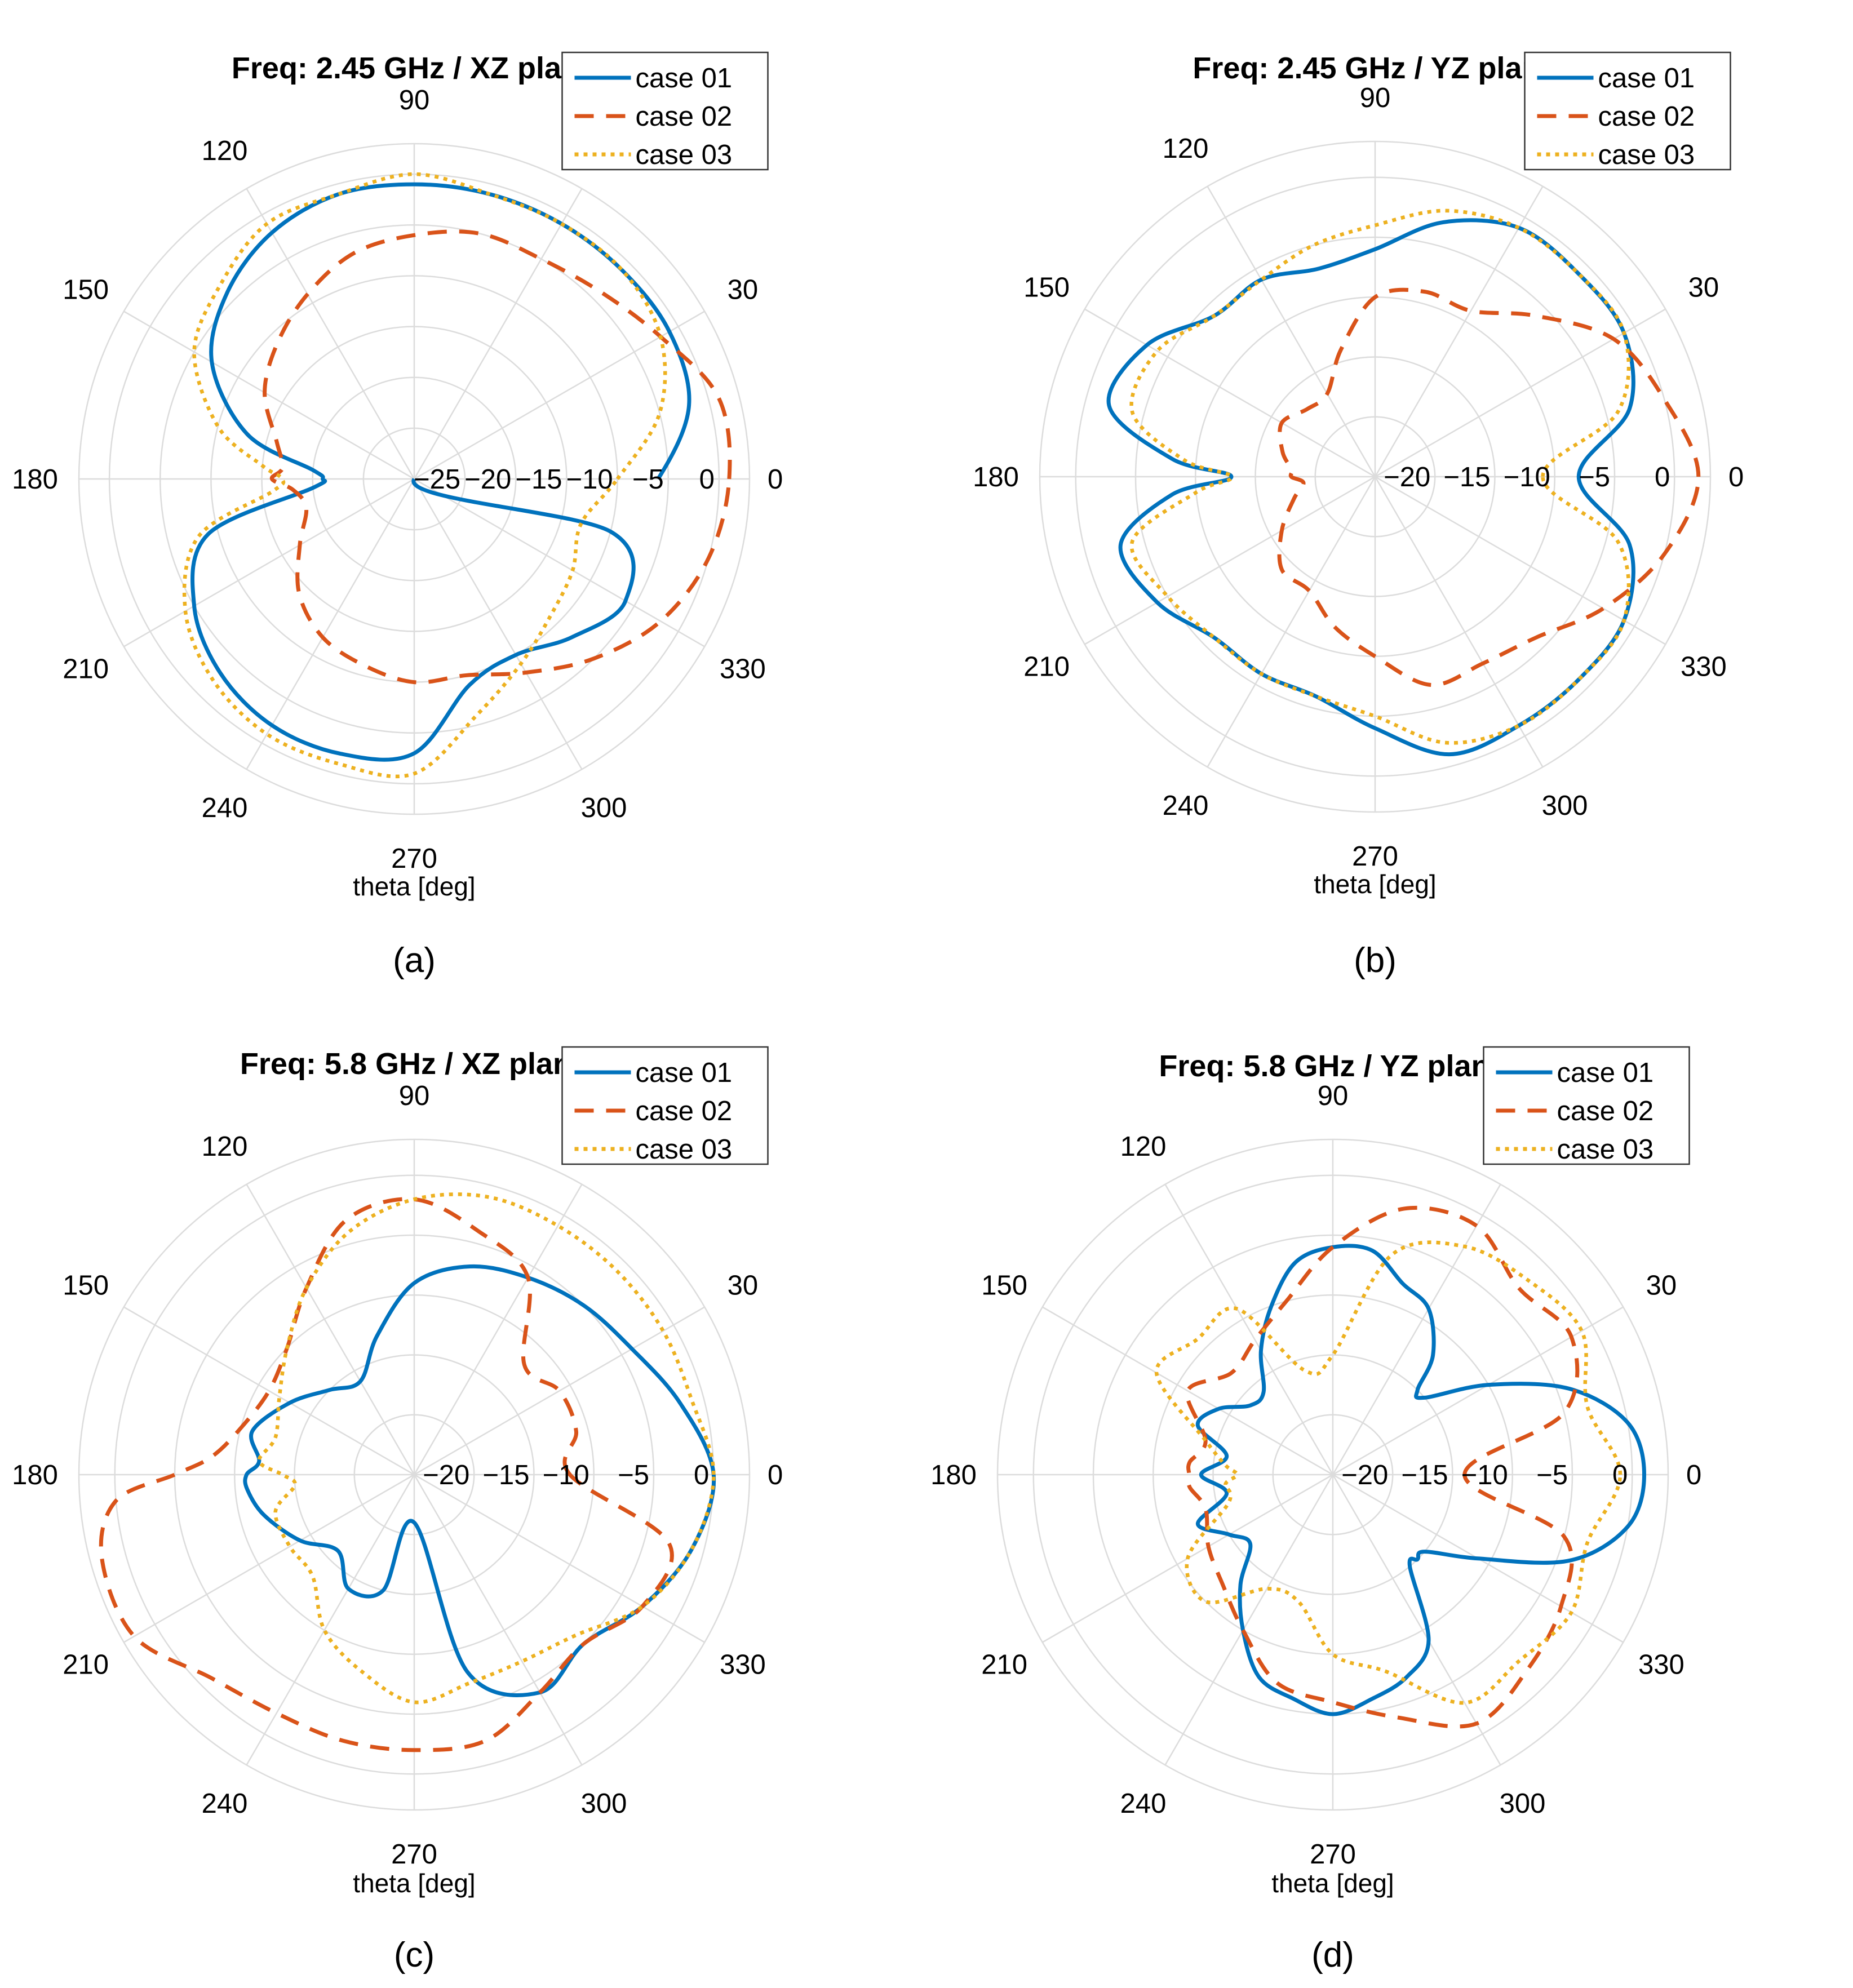 The image size is (1853, 1988). I want to click on polar-grid, so click(415, 1474).